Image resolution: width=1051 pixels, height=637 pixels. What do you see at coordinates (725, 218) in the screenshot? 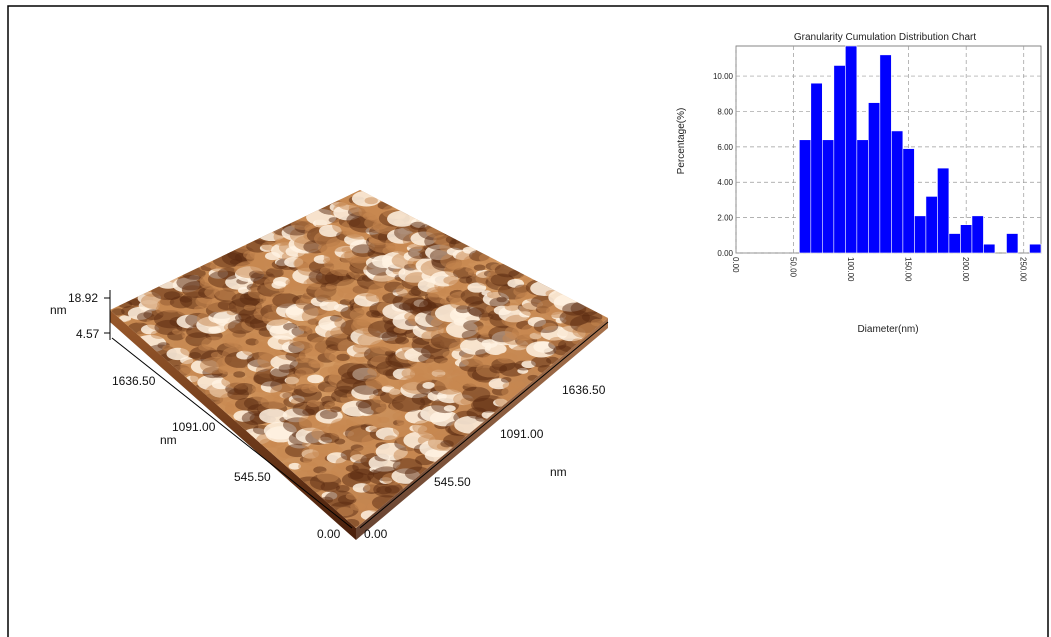
I see `y-tick-label: 2.00` at bounding box center [725, 218].